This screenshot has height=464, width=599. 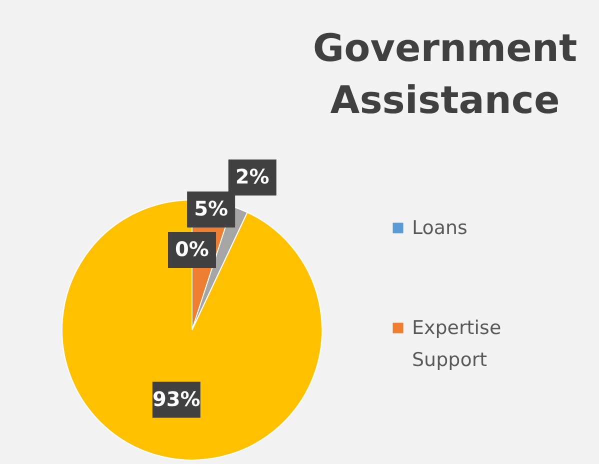 What do you see at coordinates (252, 176) in the screenshot?
I see `data-label: 2%` at bounding box center [252, 176].